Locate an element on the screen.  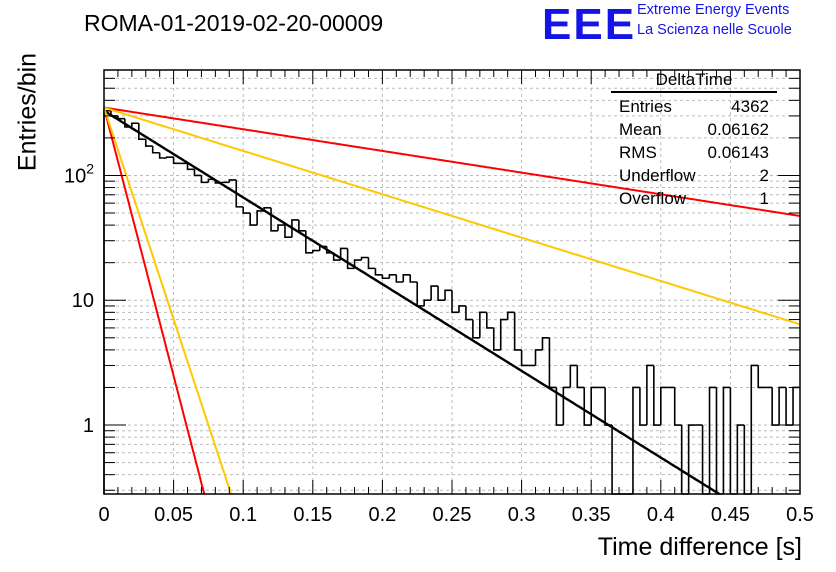
y-tick-label: 102 is located at coordinates (79, 173).